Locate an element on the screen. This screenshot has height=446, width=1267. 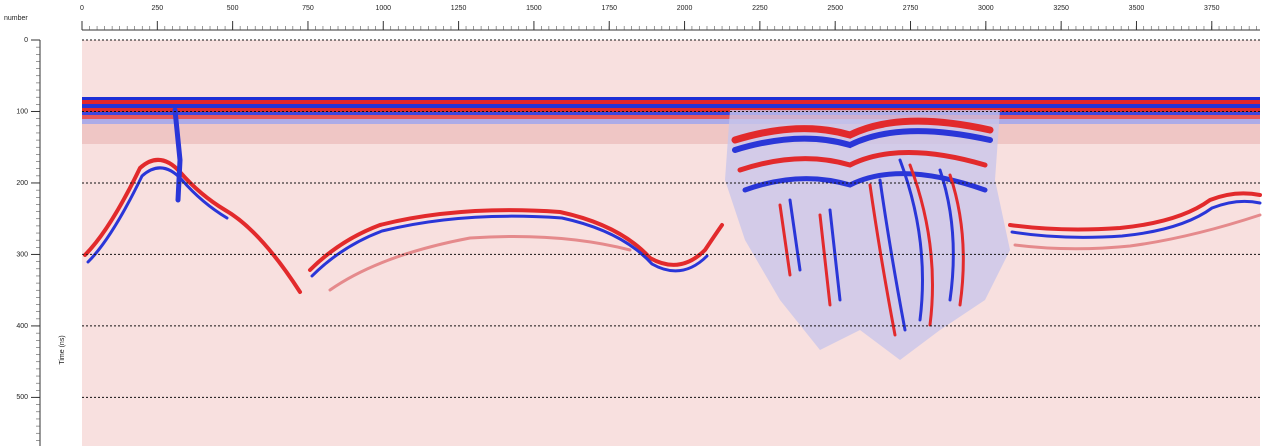
x-tick-label: 250 is located at coordinates (157, 8).